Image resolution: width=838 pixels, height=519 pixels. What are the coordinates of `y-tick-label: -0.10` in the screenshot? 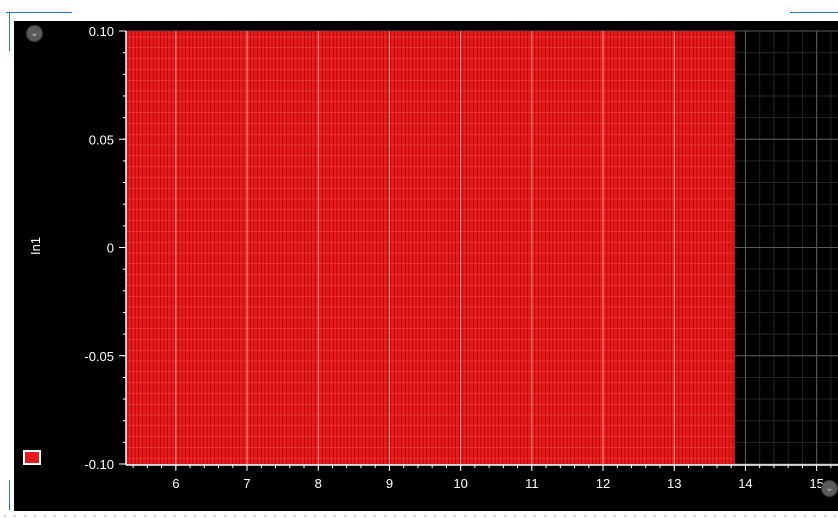 It's located at (99, 464).